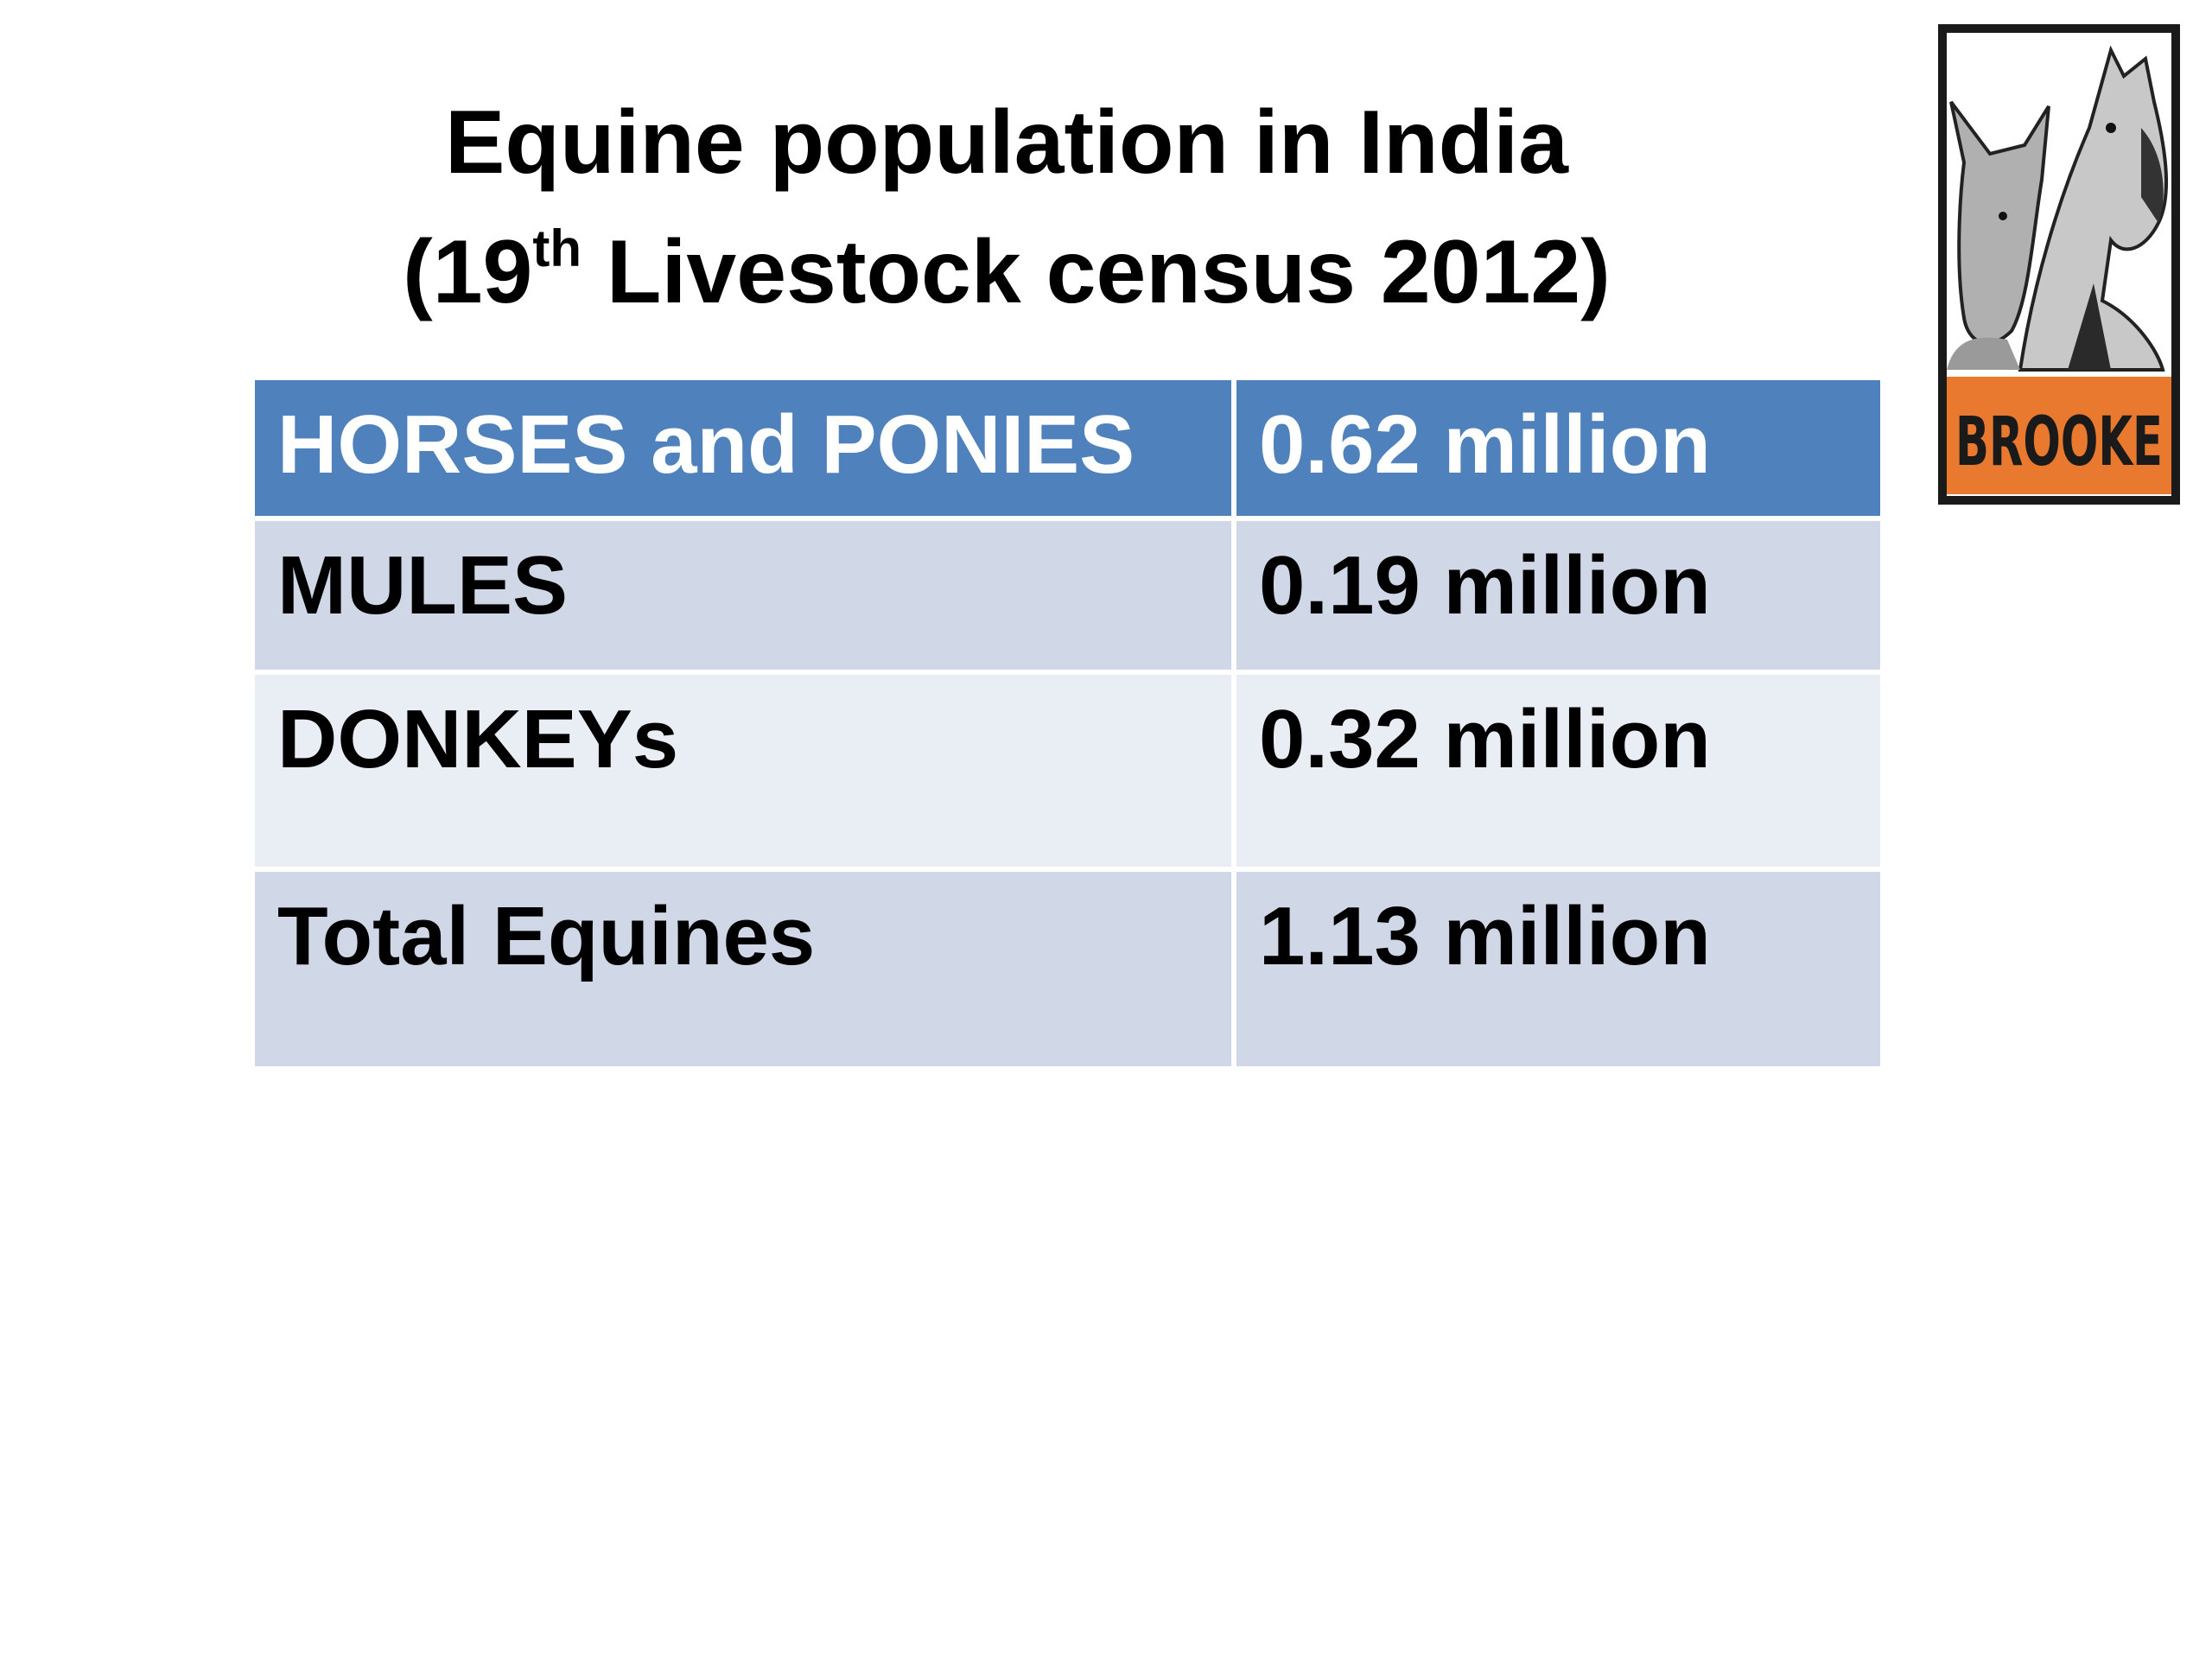 Image resolution: width=2212 pixels, height=1659 pixels. I want to click on row-value: 0.19 million, so click(1555, 595).